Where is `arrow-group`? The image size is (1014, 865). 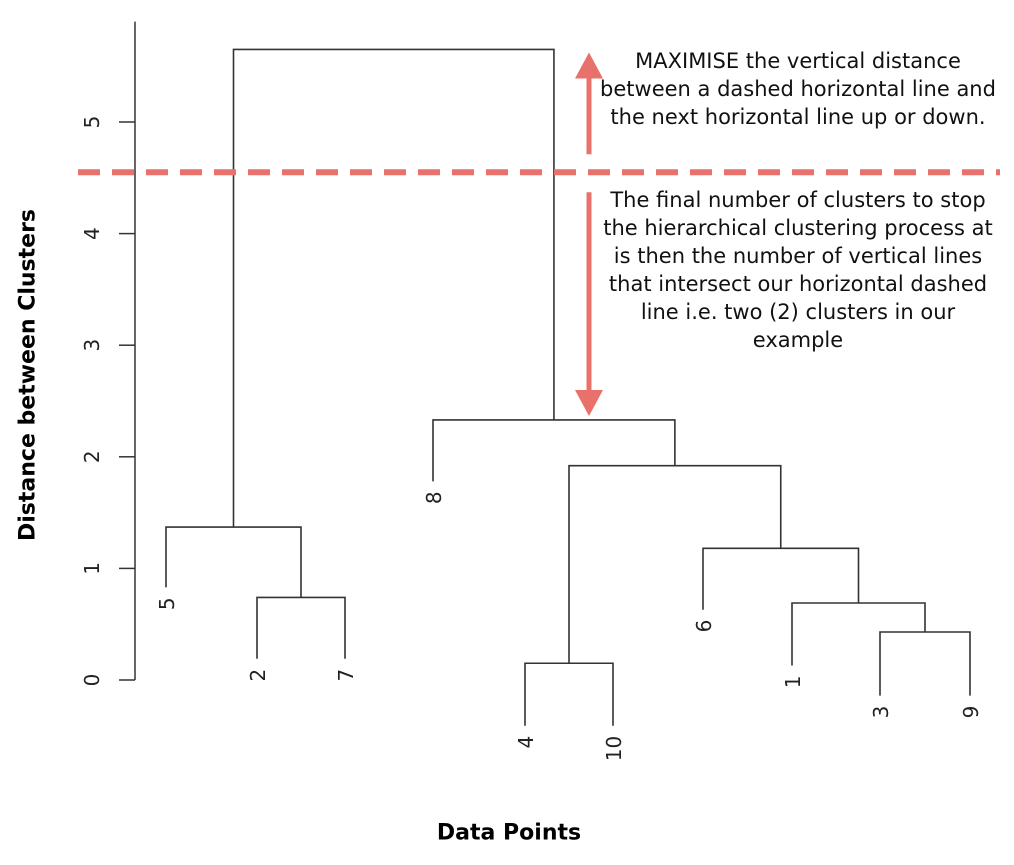 arrow-group is located at coordinates (589, 234).